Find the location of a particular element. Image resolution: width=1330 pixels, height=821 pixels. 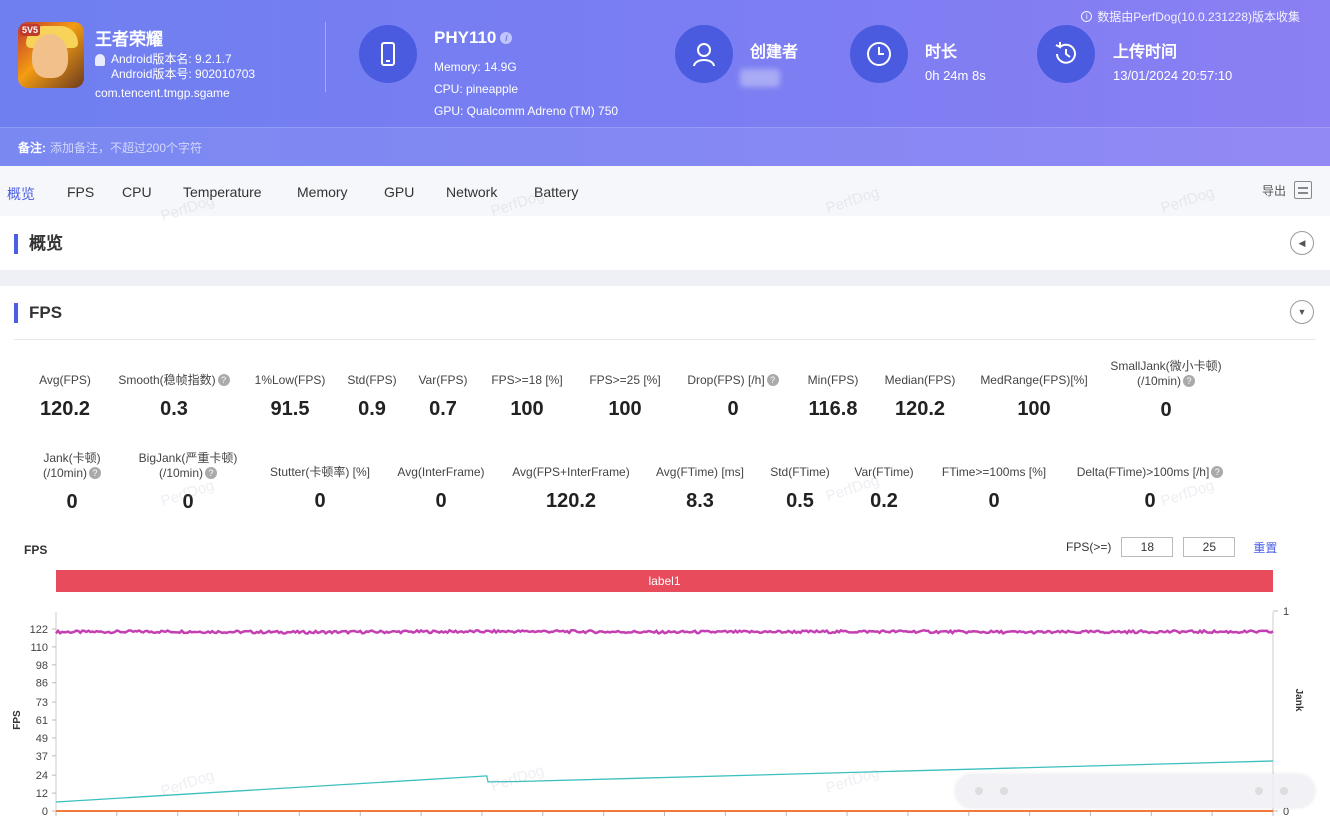

stat-label: 1%Low(FPS) is located at coordinates (290, 380).